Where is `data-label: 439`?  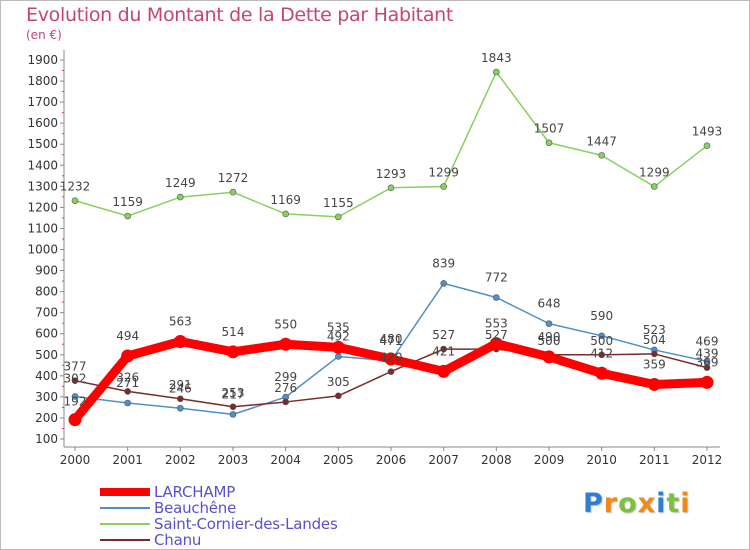
data-label: 439 is located at coordinates (707, 354).